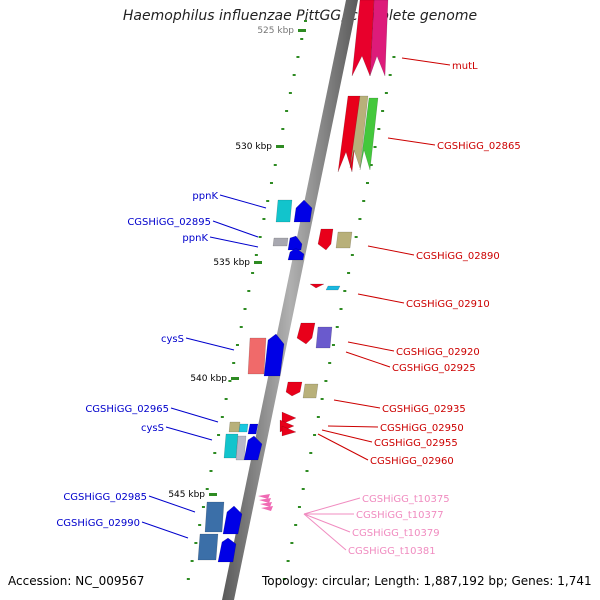  What do you see at coordinates (333, 288) in the screenshot?
I see `gene-02910-b` at bounding box center [333, 288].